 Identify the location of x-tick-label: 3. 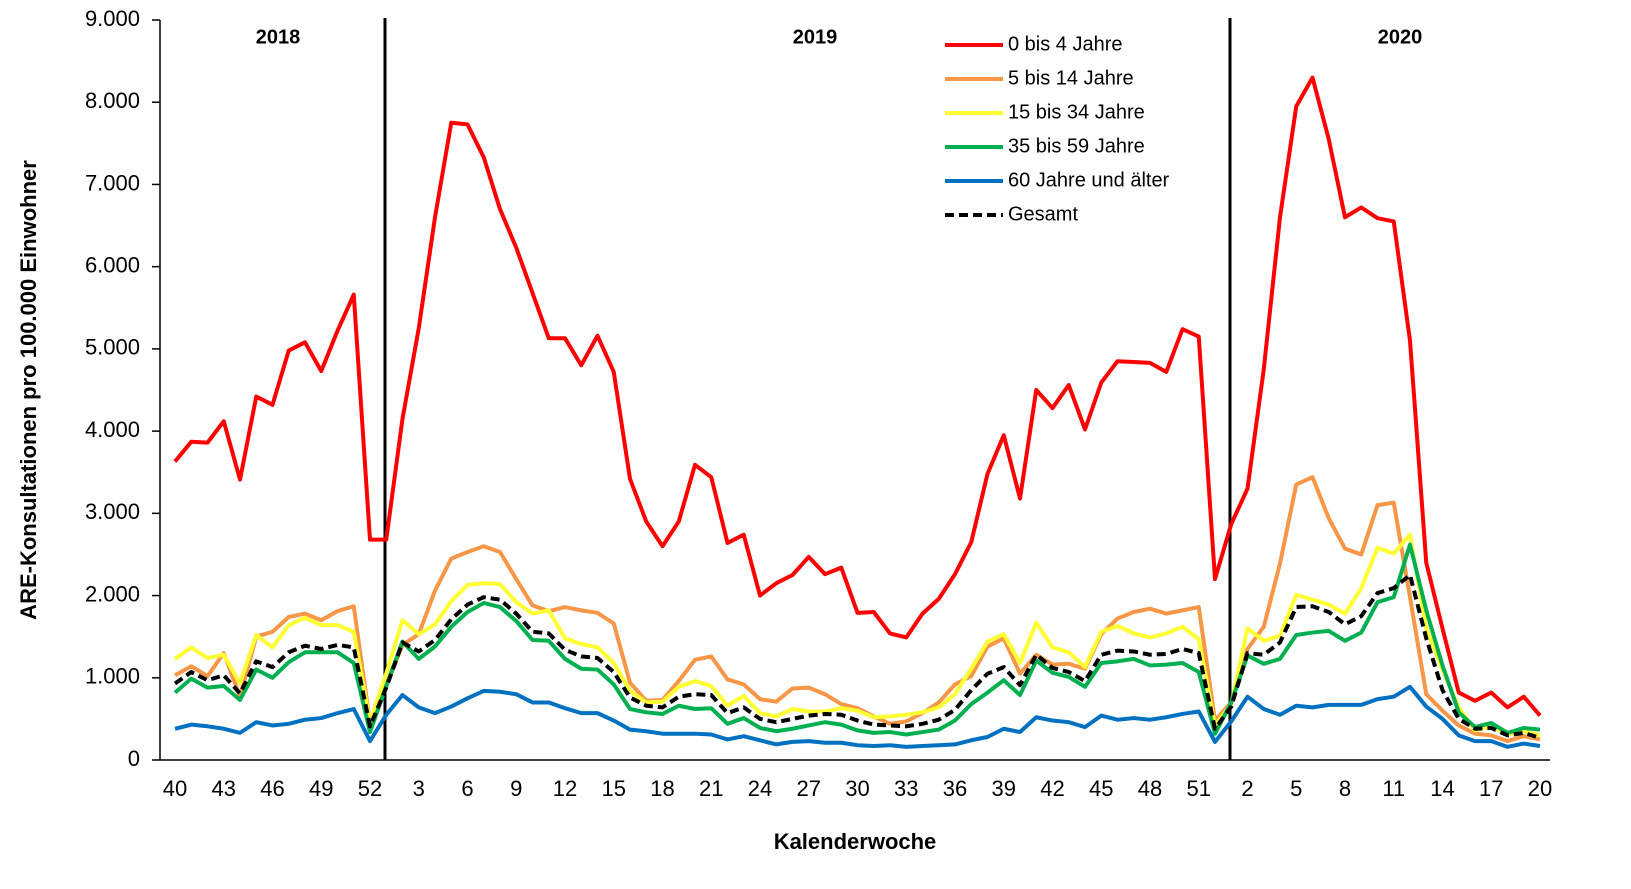
(419, 788).